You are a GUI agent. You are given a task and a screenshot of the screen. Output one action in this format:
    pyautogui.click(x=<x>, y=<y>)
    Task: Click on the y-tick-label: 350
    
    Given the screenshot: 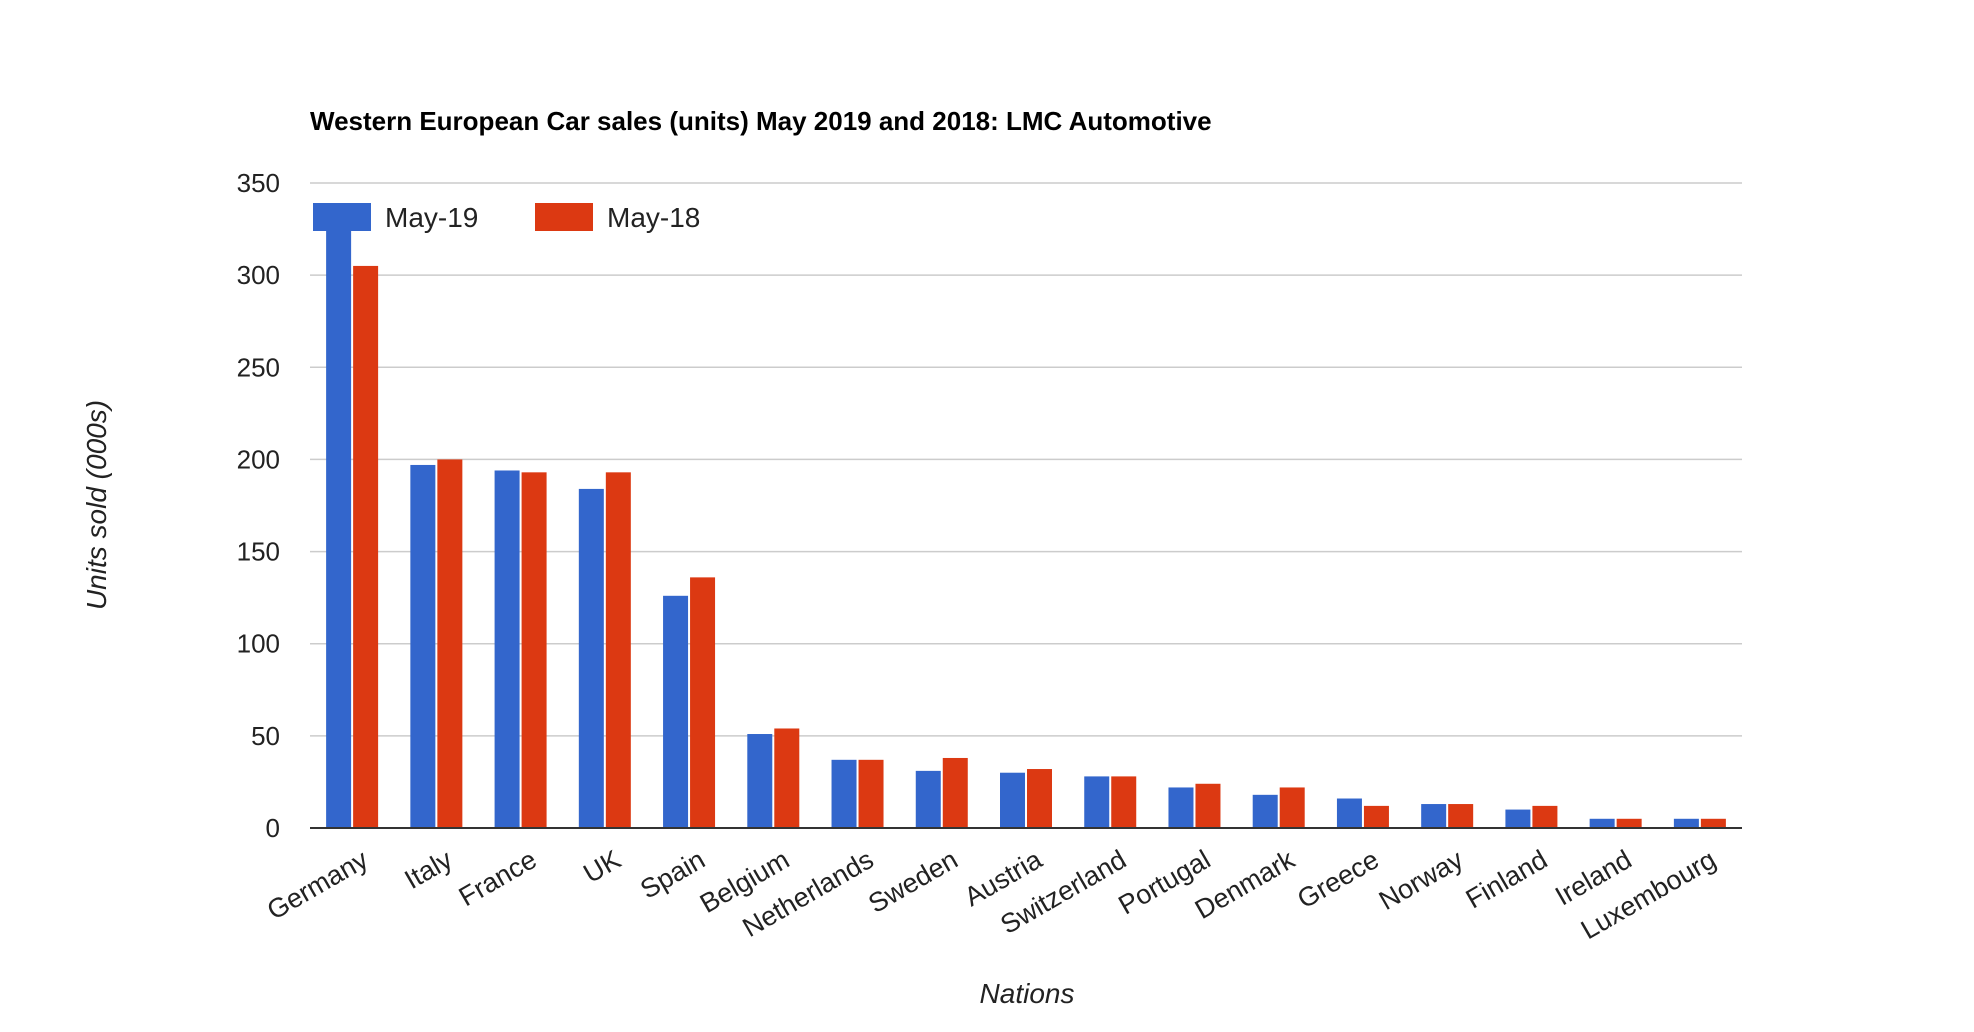 What is the action you would take?
    pyautogui.click(x=258, y=183)
    